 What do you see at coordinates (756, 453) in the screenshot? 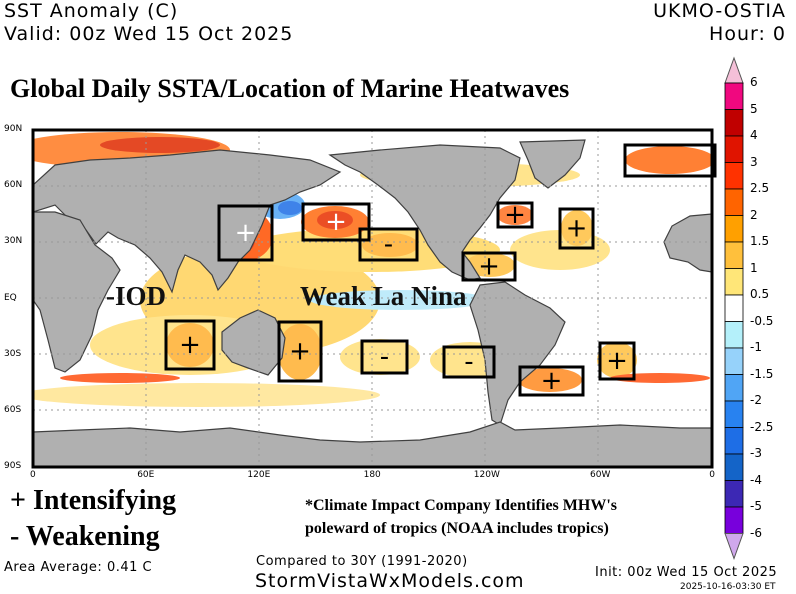
I see `colorbar-label: -3` at bounding box center [756, 453].